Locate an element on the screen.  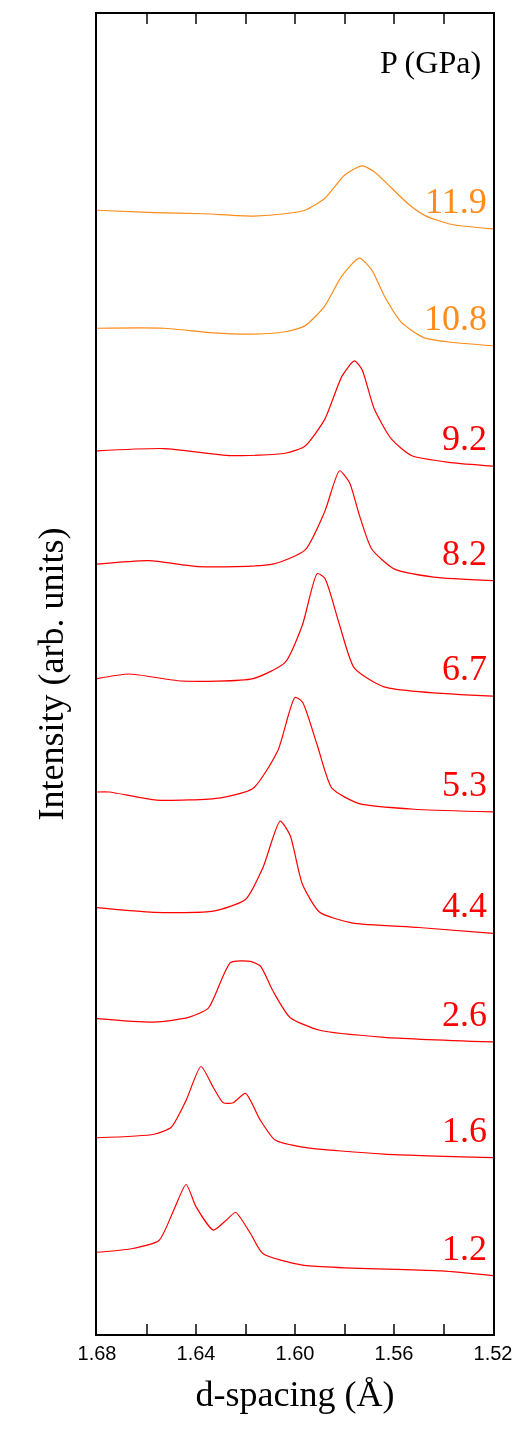
series-label: 6.7 is located at coordinates (464, 668).